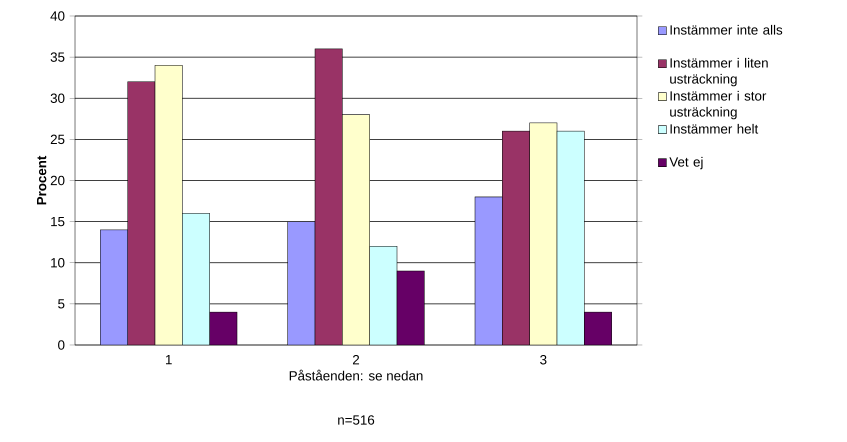  Describe the element at coordinates (57, 181) in the screenshot. I see `y-tick-label: 20` at that location.